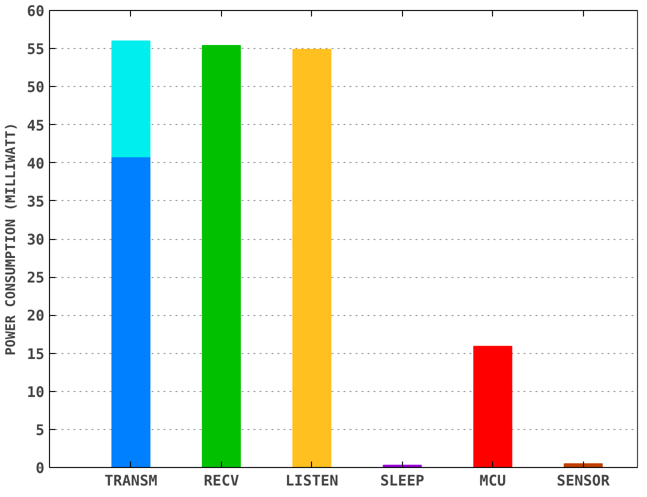  I want to click on y-tick-label: 5, so click(40, 430).